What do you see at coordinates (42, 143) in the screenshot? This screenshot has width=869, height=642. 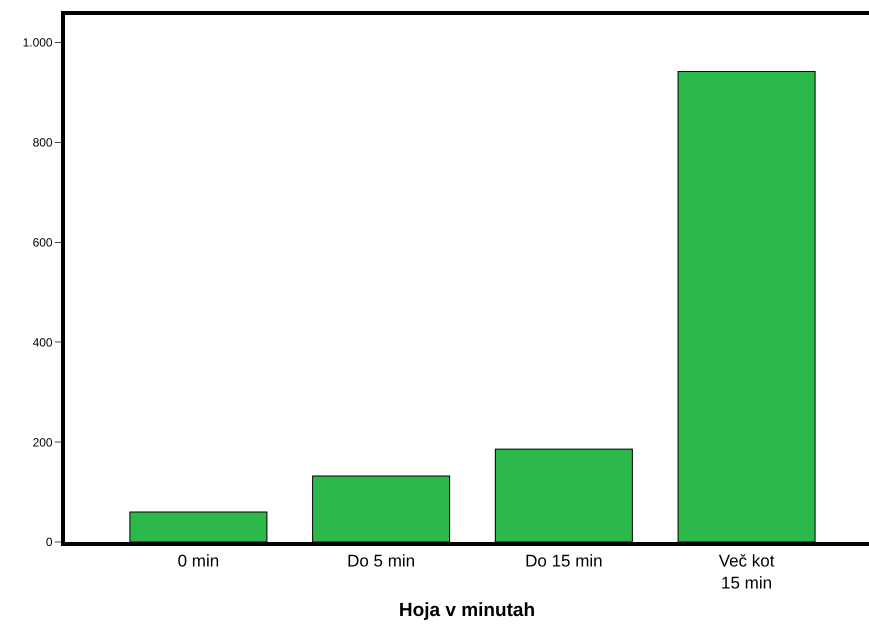 I see `y-tick-label: 800` at bounding box center [42, 143].